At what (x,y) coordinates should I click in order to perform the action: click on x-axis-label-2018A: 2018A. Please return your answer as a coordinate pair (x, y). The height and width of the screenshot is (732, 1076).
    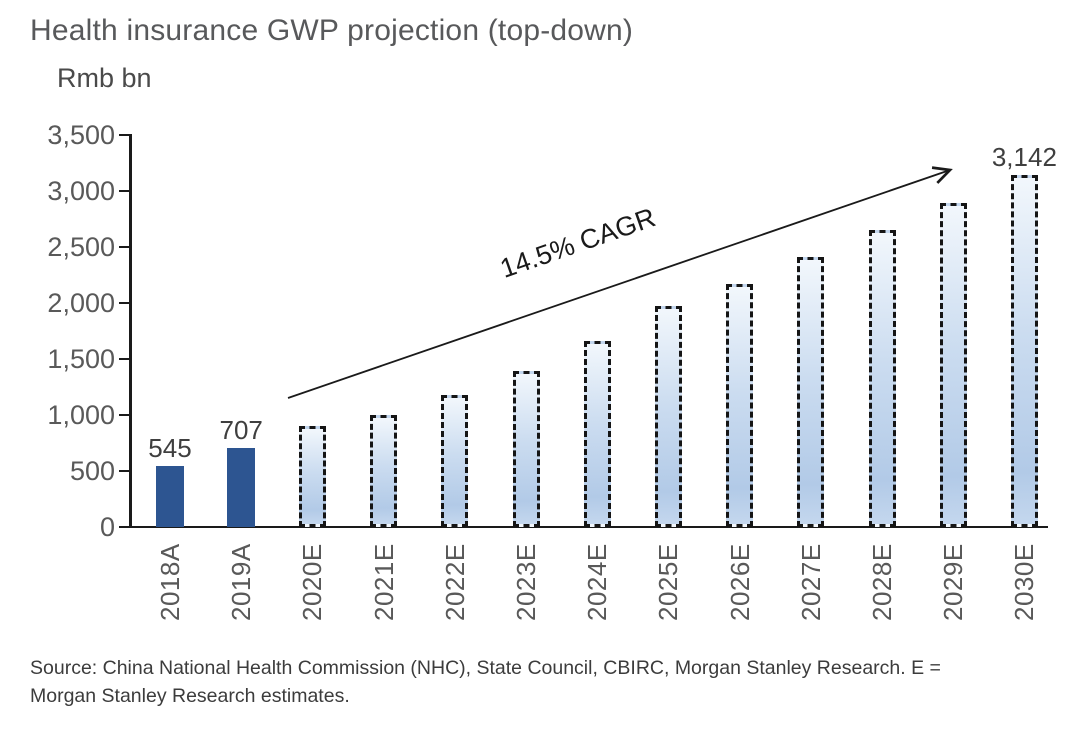
    Looking at the image, I should click on (170, 582).